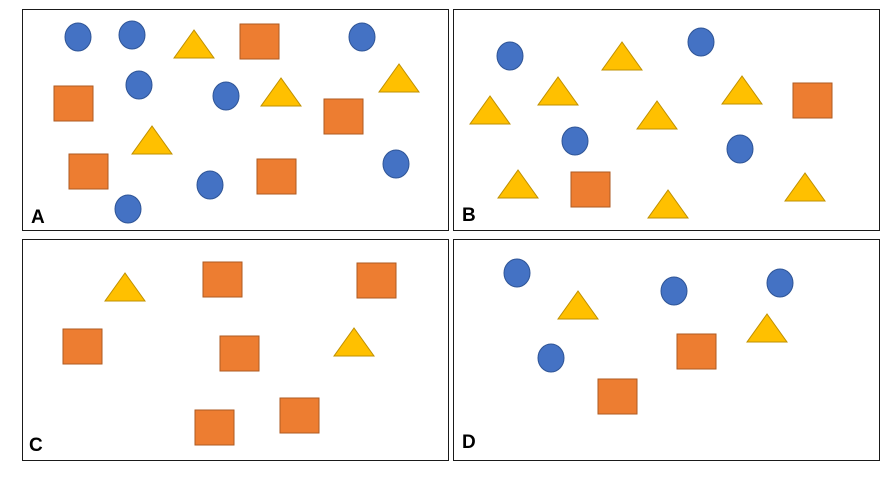 The width and height of the screenshot is (887, 485). I want to click on panel-a-label: A, so click(38, 217).